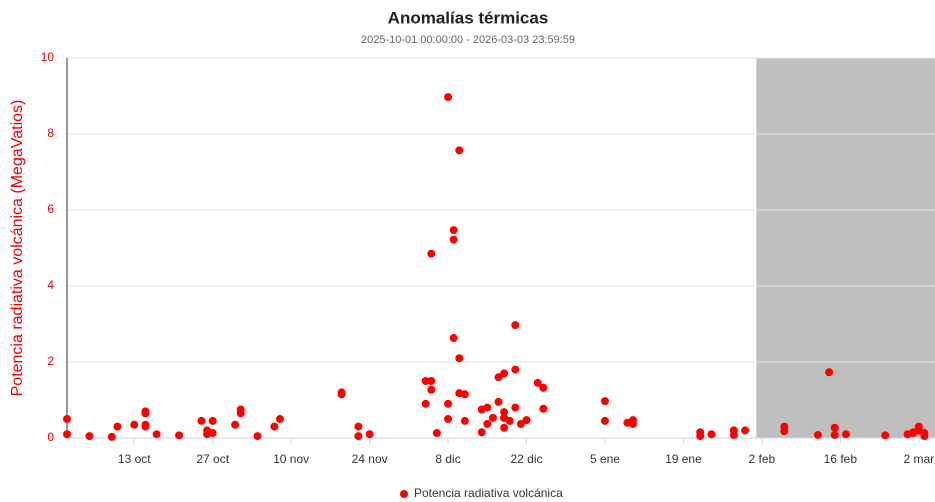 The image size is (935, 502). I want to click on shaded-region, so click(845, 248).